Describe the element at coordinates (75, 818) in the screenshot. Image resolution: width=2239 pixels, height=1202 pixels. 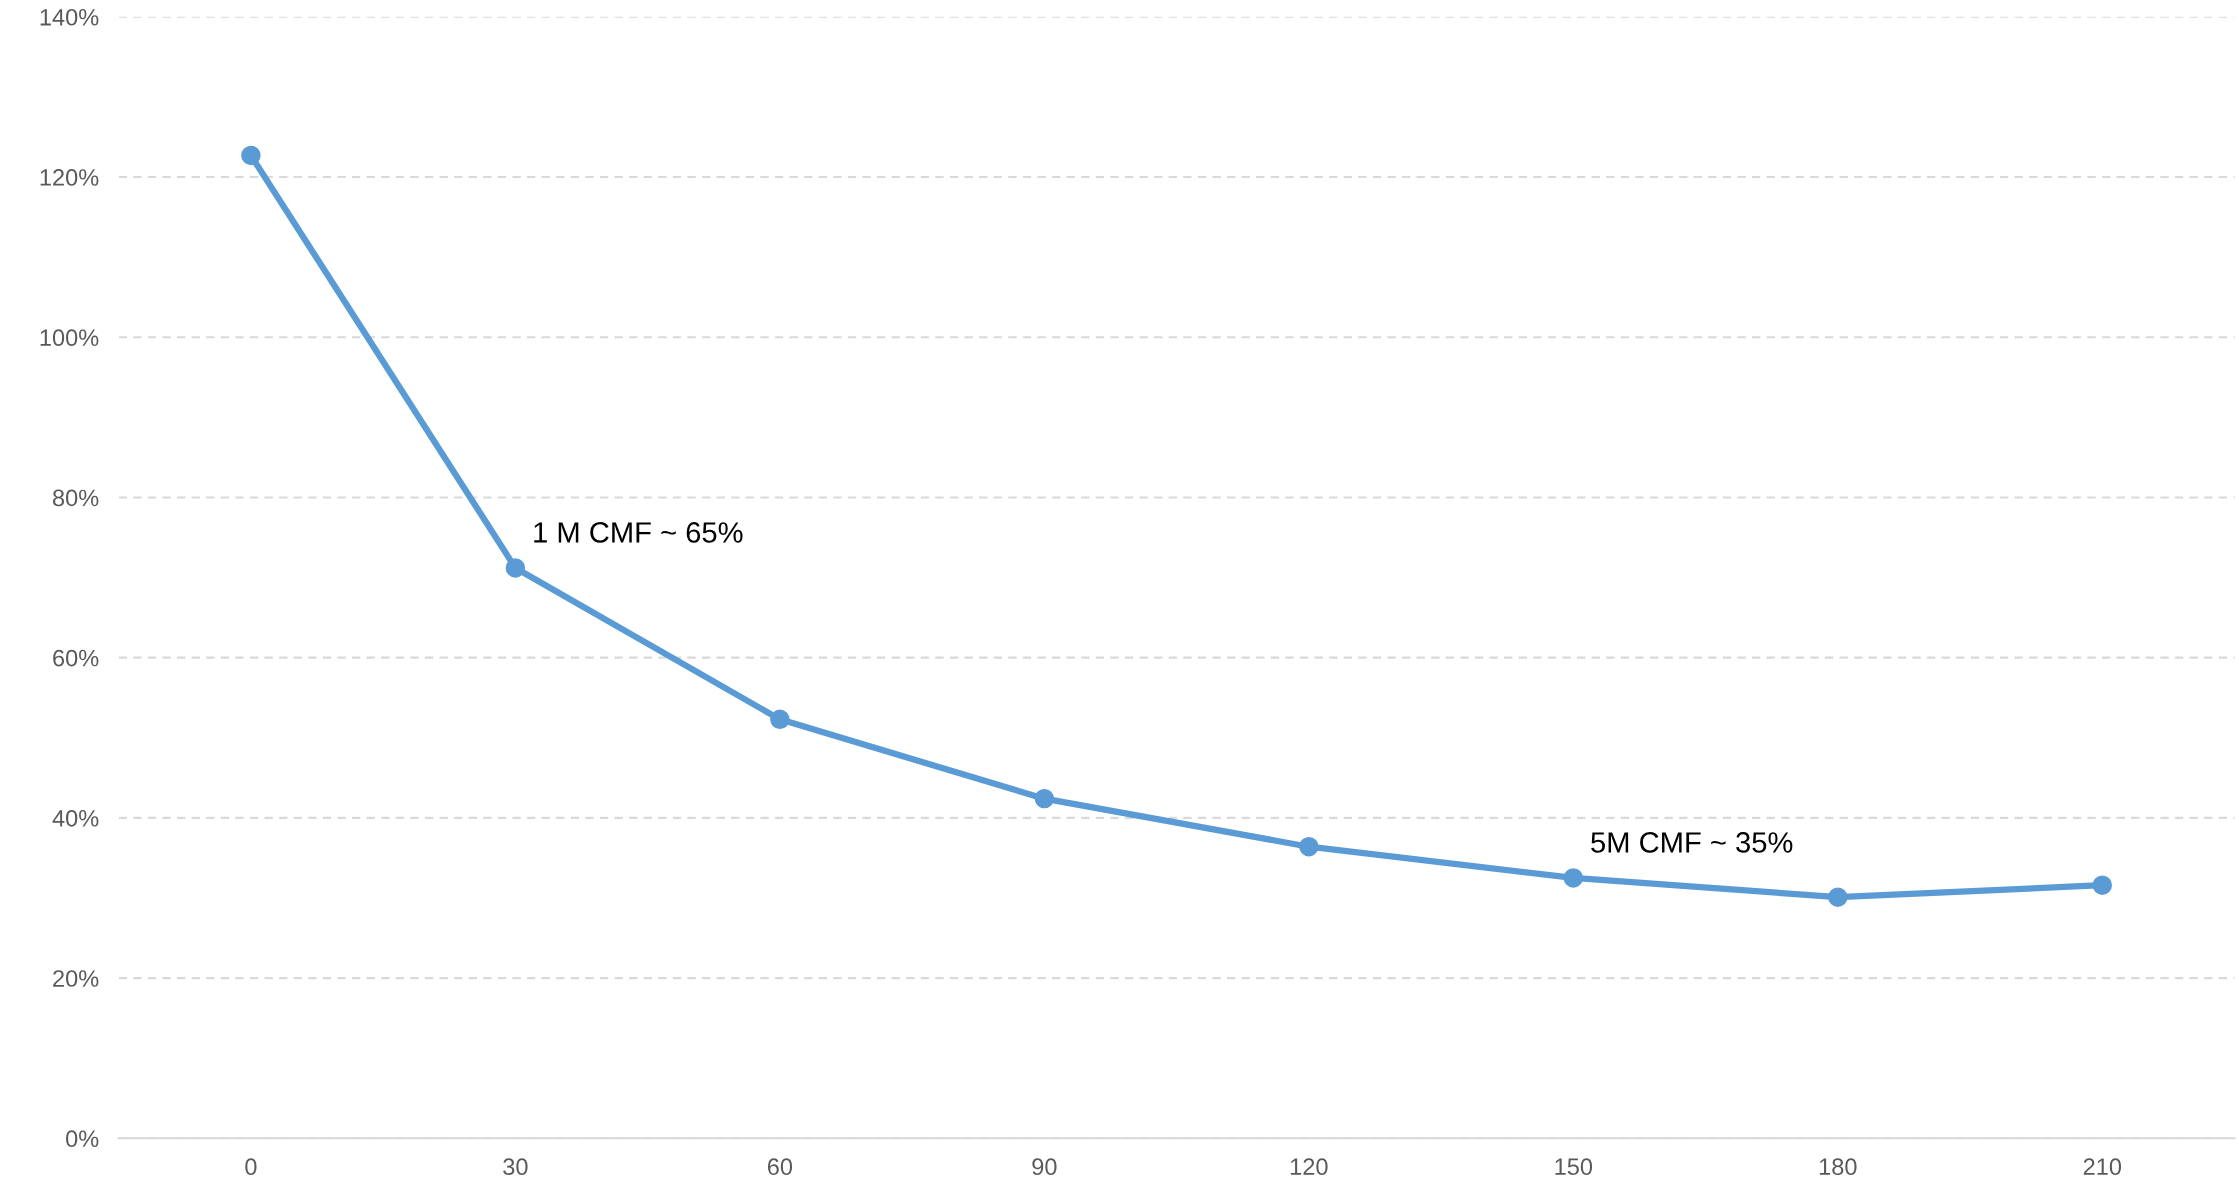
I see `y-tick-label: 40%` at that location.